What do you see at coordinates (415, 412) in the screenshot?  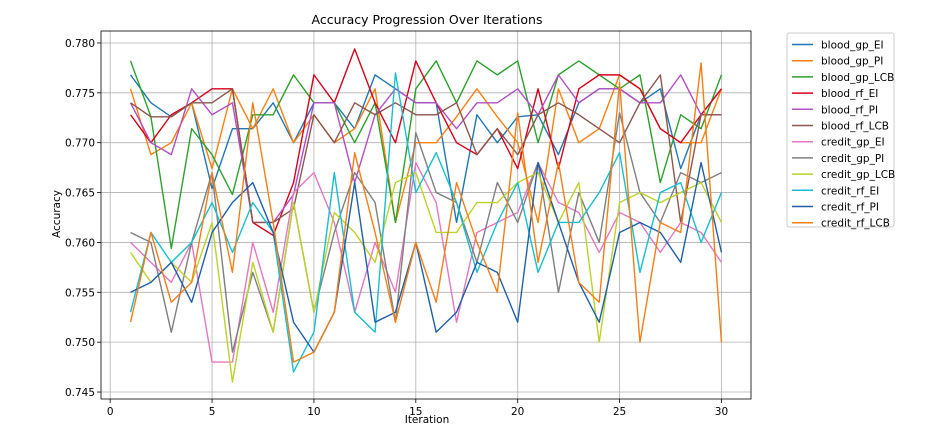 I see `x-tick-label: 15` at bounding box center [415, 412].